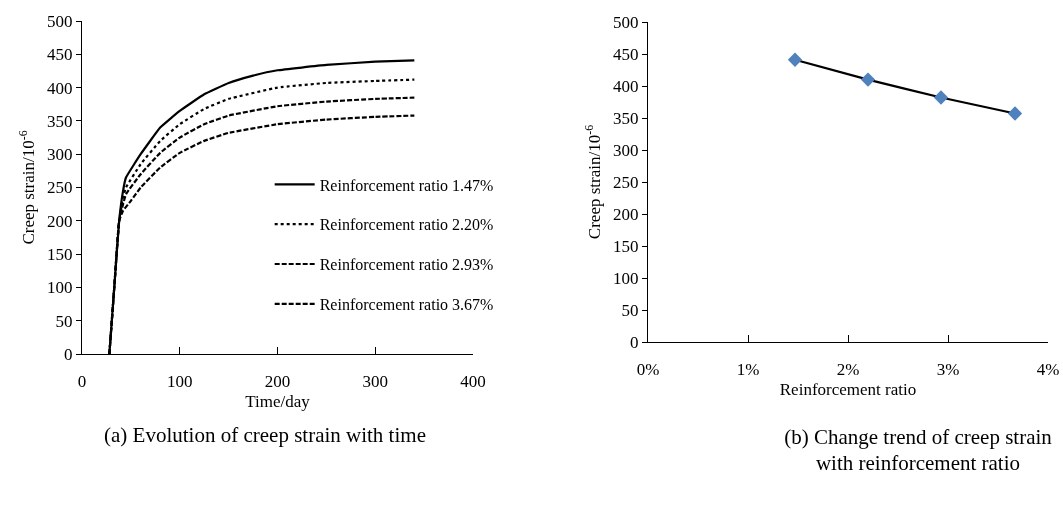 Image resolution: width=1063 pixels, height=514 pixels. Describe the element at coordinates (948, 370) in the screenshot. I see `x-tick-label: 3%` at that location.